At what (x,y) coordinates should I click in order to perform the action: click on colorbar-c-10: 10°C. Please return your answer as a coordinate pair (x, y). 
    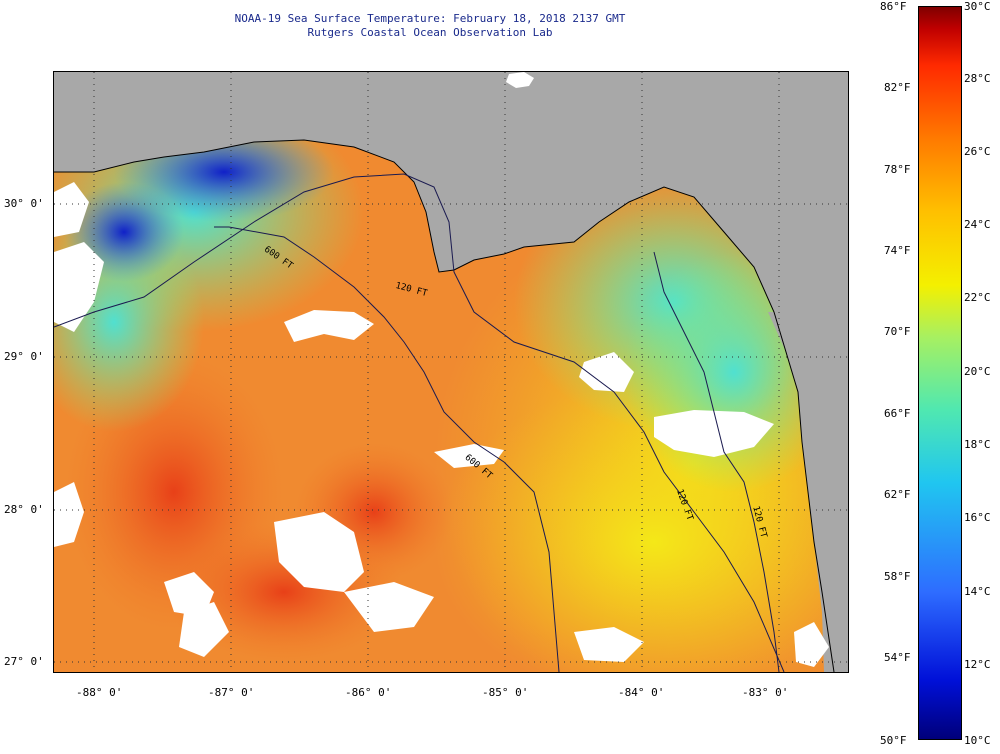
    Looking at the image, I should click on (977, 740).